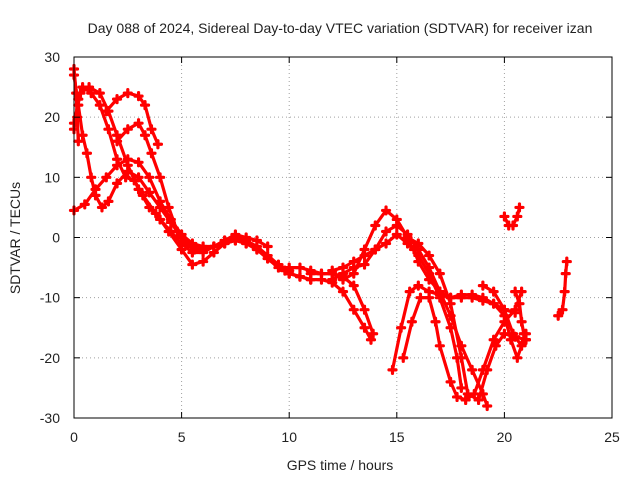 The height and width of the screenshot is (480, 640). What do you see at coordinates (182, 437) in the screenshot?
I see `x-tick-label: 5` at bounding box center [182, 437].